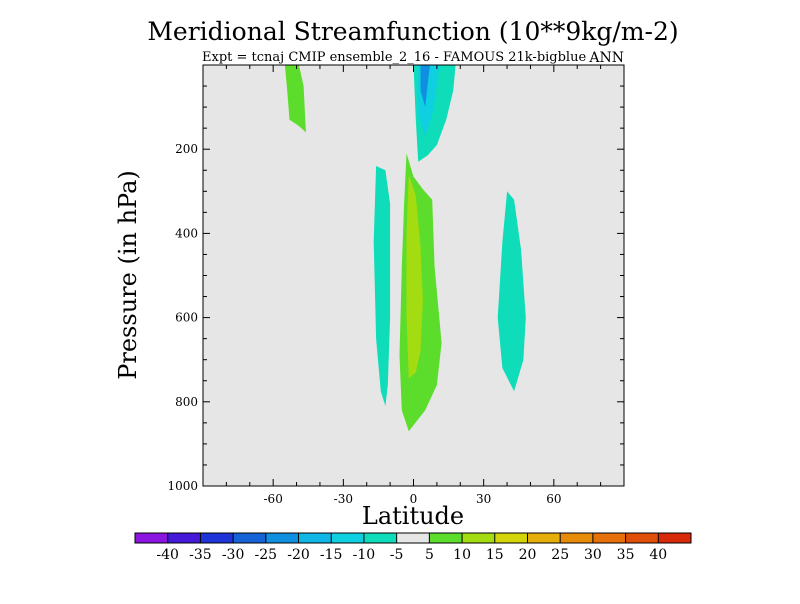 This screenshot has height=604, width=800. I want to click on colorbar-label: 25, so click(560, 555).